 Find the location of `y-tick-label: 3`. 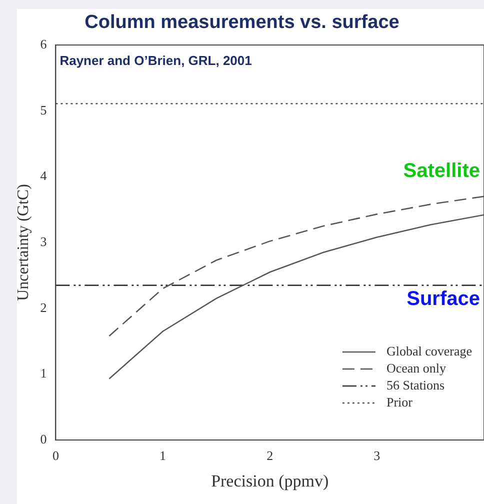

y-tick-label: 3 is located at coordinates (43, 241).